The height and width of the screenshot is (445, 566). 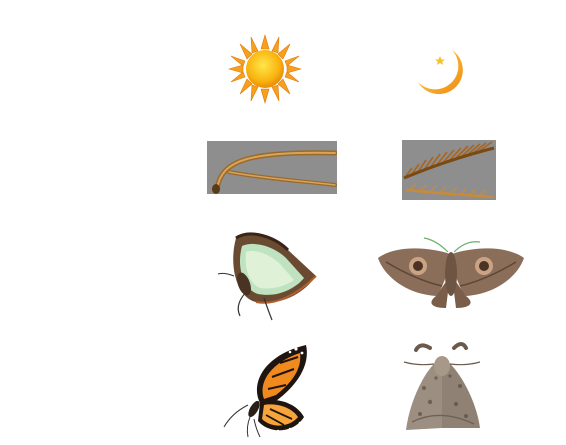 I want to click on moth-wings-spread-photo, so click(x=451, y=273).